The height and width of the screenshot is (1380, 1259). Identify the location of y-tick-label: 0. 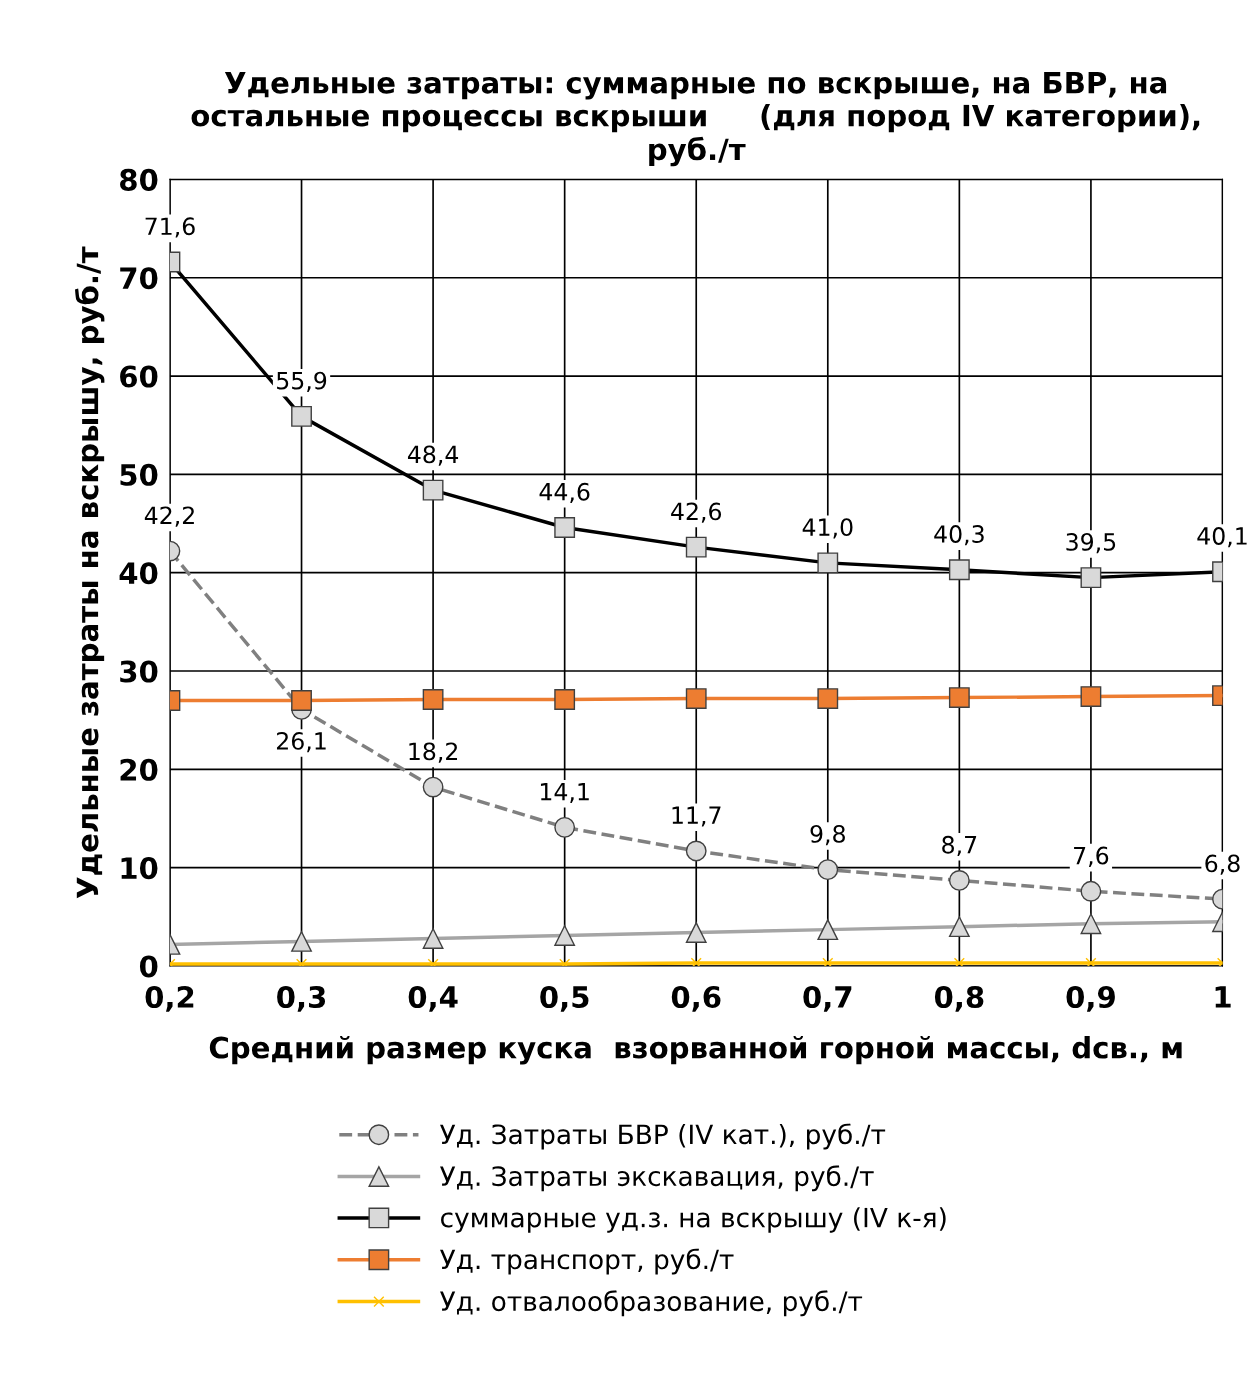
(148, 966).